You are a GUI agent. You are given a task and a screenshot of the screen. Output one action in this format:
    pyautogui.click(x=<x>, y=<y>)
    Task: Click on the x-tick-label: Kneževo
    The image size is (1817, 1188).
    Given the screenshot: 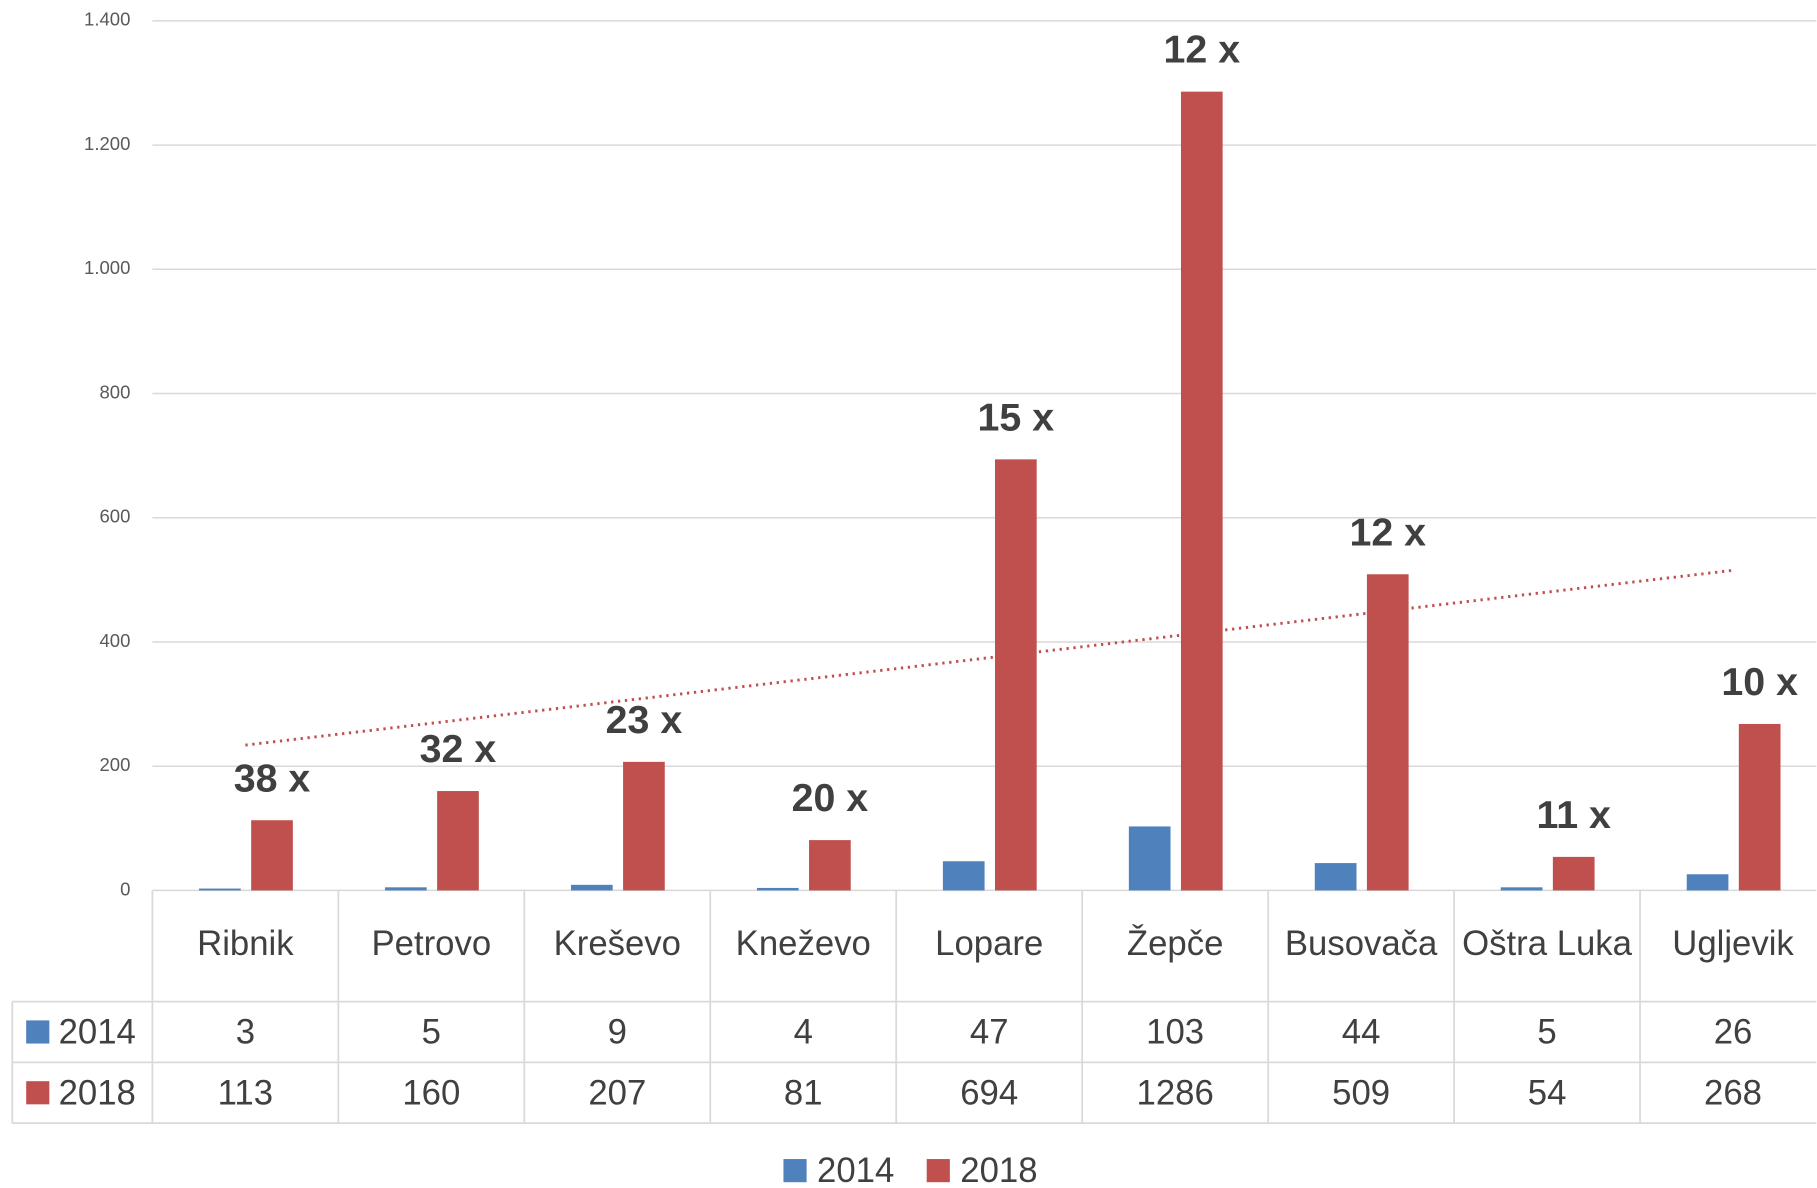 What is the action you would take?
    pyautogui.click(x=803, y=944)
    